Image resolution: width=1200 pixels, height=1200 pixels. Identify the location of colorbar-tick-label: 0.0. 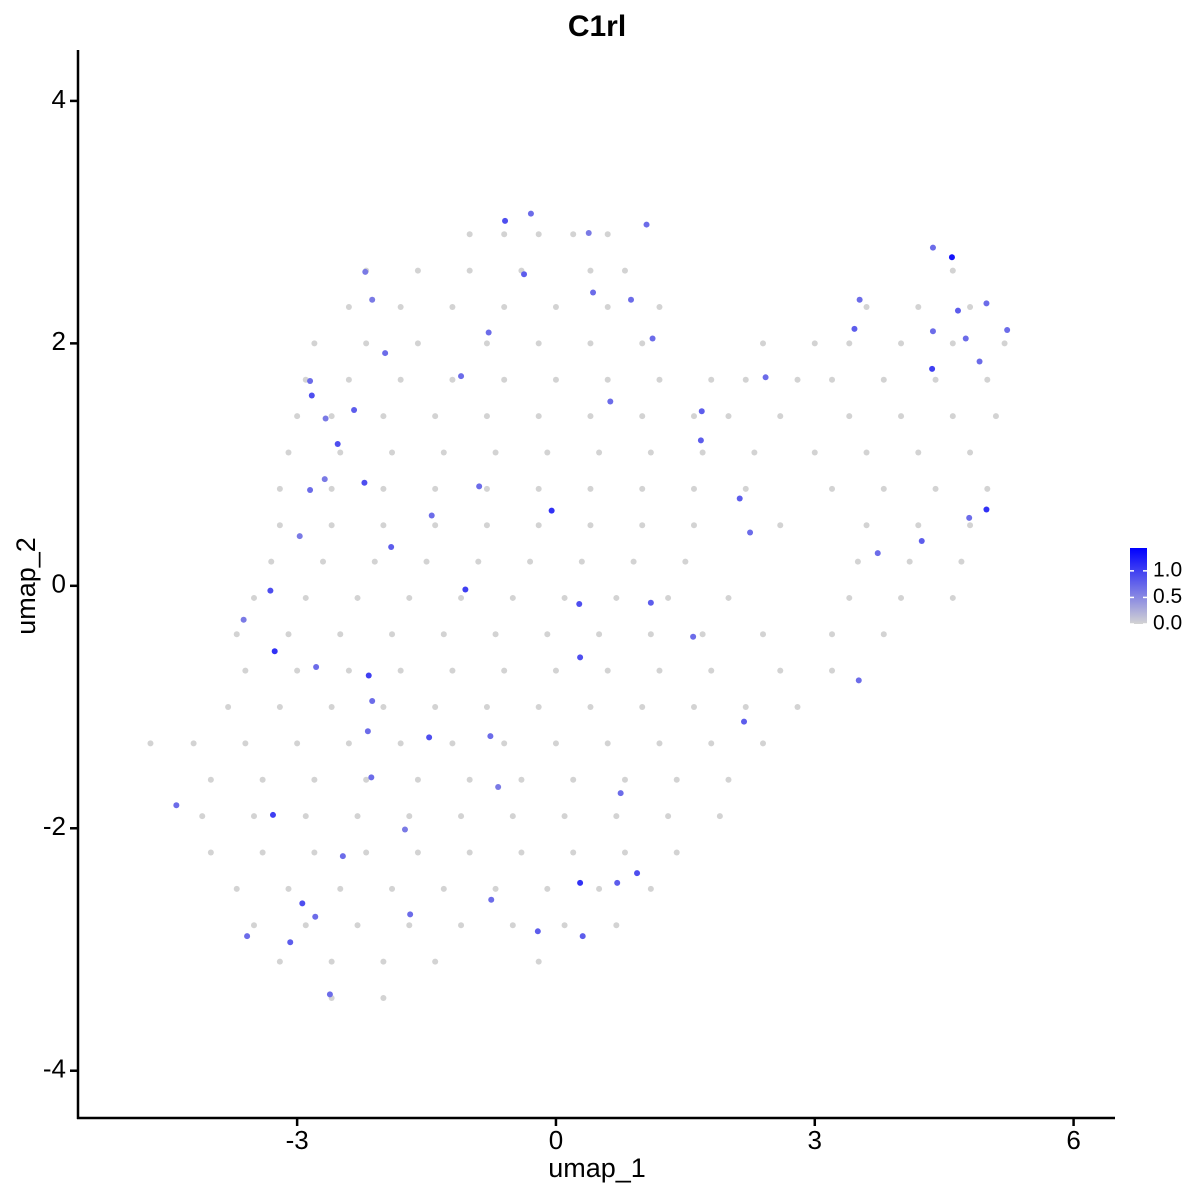
(1167, 623).